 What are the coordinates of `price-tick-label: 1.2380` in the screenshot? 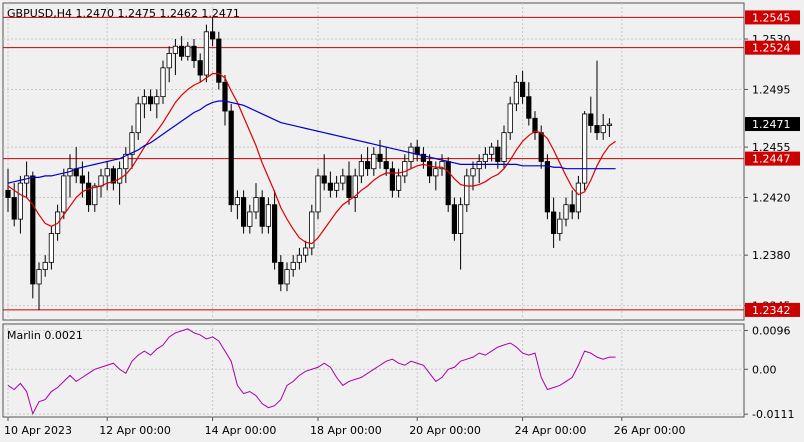 It's located at (771, 255).